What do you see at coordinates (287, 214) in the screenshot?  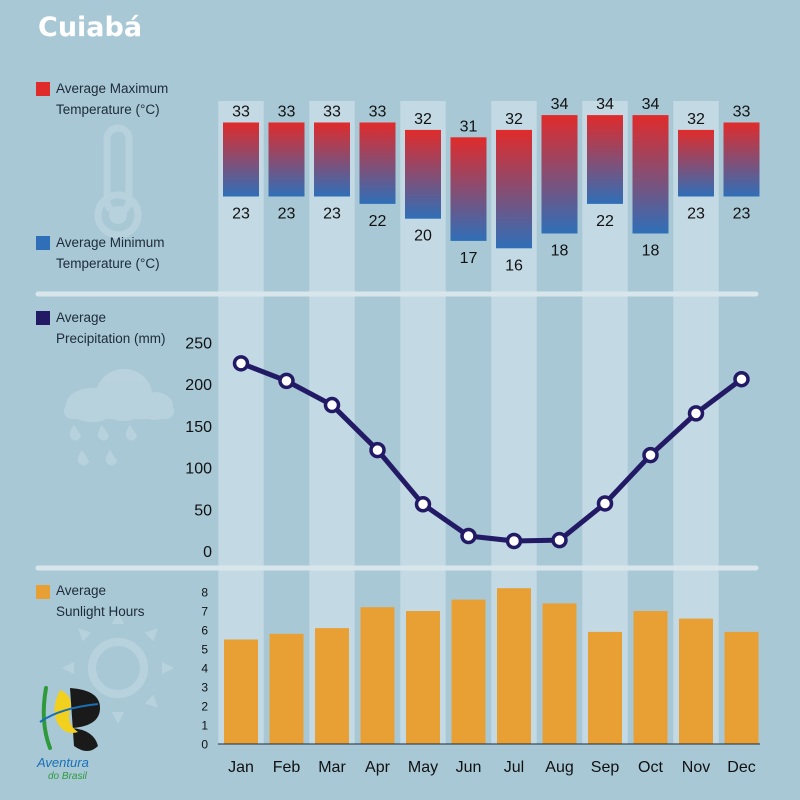 I see `min-temp-label-feb: 23` at bounding box center [287, 214].